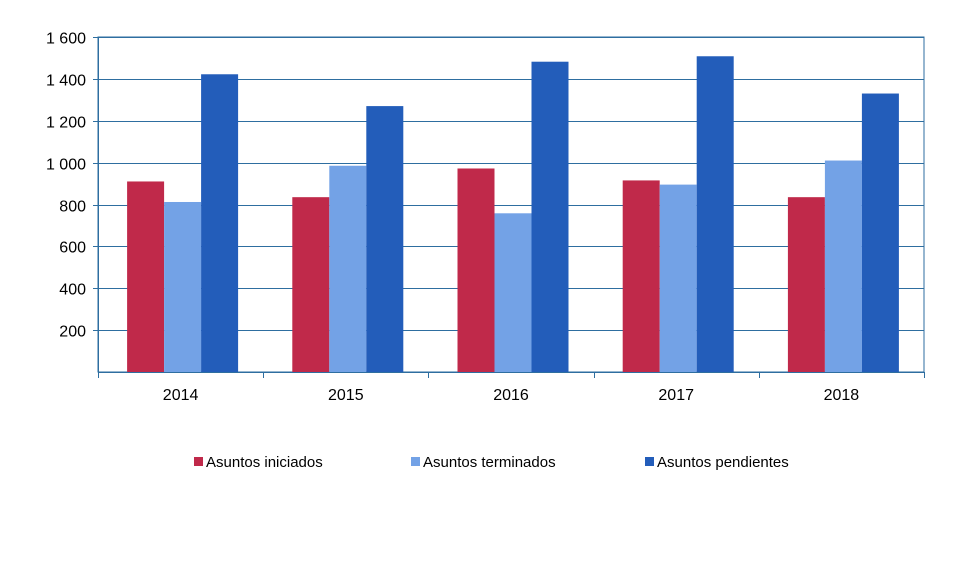 Image resolution: width=969 pixels, height=569 pixels. Describe the element at coordinates (66, 186) in the screenshot. I see `y-tick-labels: 200 400 600 800 1 000 1 200 1 400 1 600` at that location.